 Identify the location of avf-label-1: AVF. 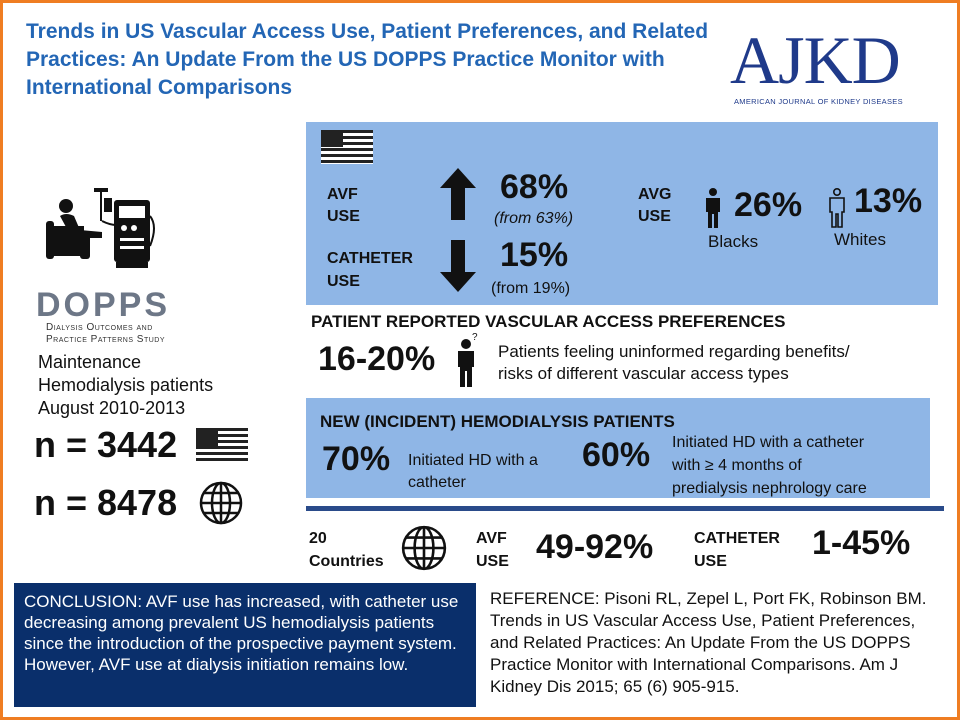
(342, 194).